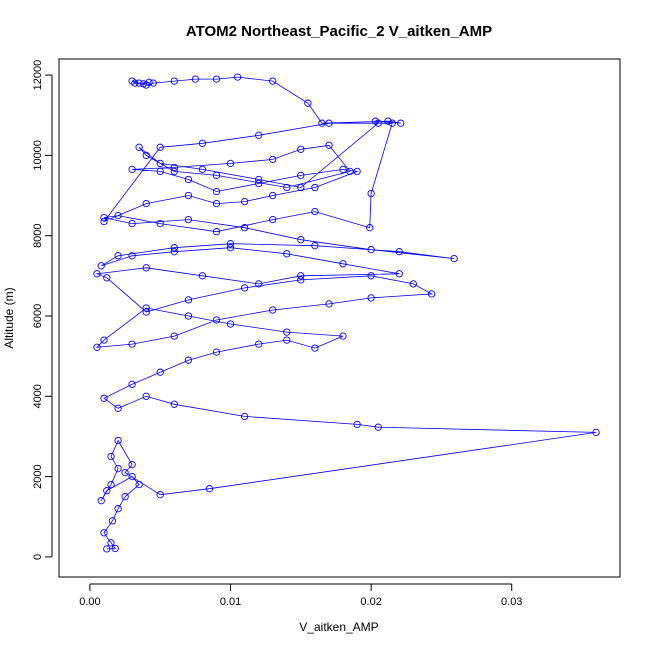 The image size is (650, 650). What do you see at coordinates (339, 31) in the screenshot?
I see `chart-title: ATOM2 Northeast_Pacific_2 V_aitken_AMP` at bounding box center [339, 31].